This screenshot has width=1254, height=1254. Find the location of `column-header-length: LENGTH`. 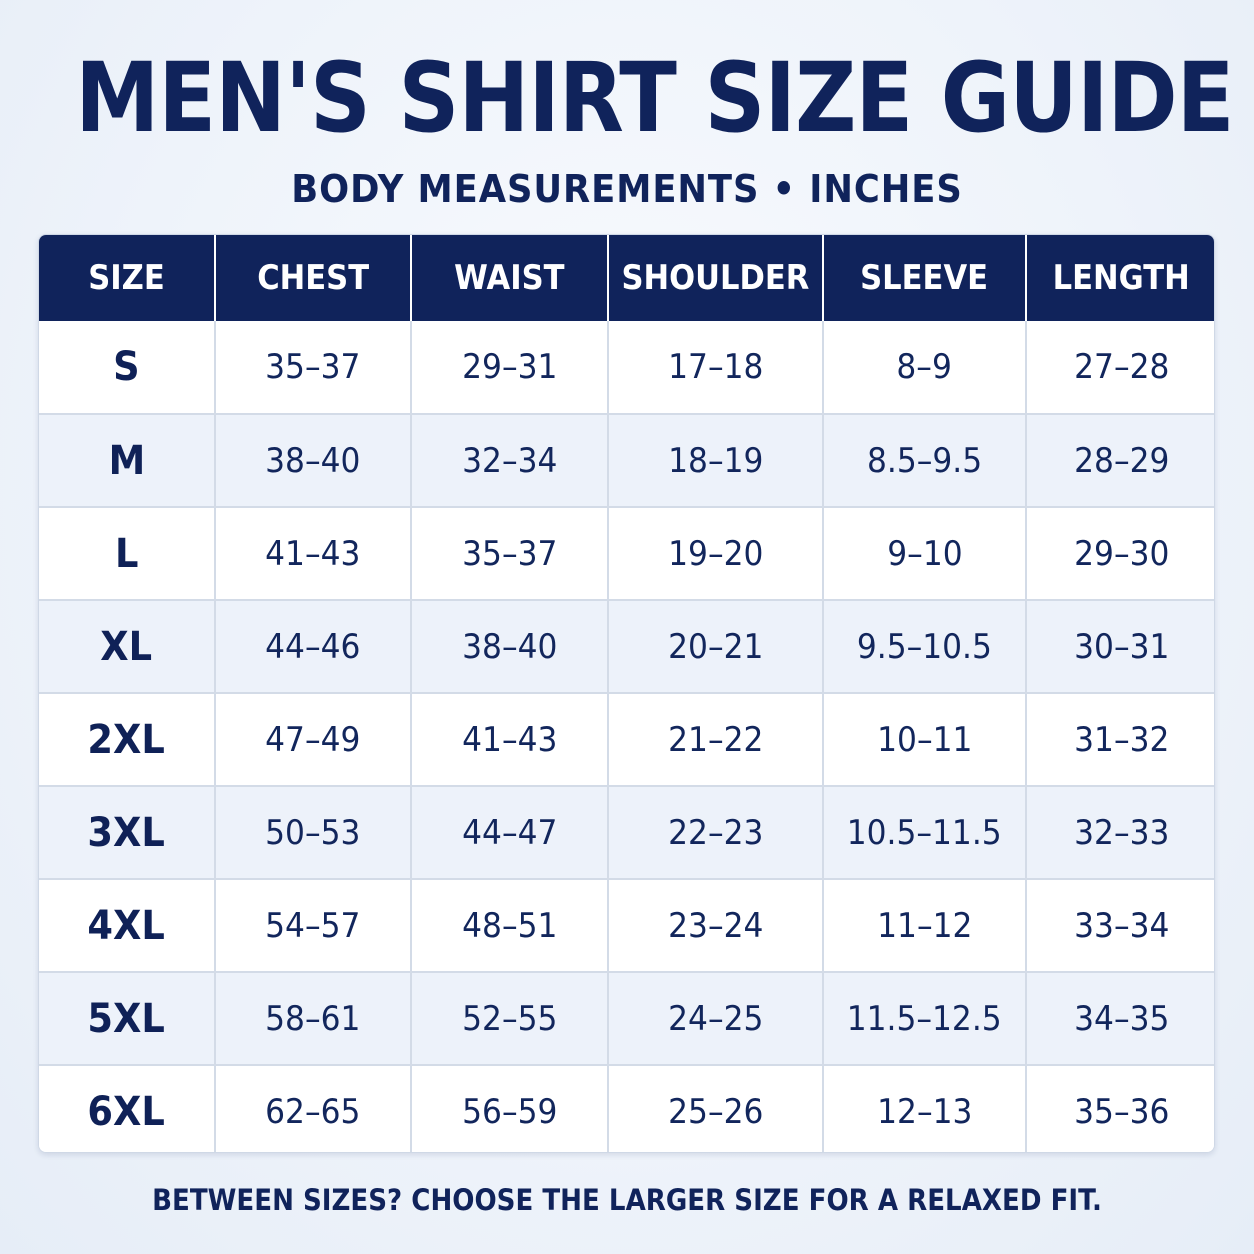

column-header-length: LENGTH is located at coordinates (1120, 278).